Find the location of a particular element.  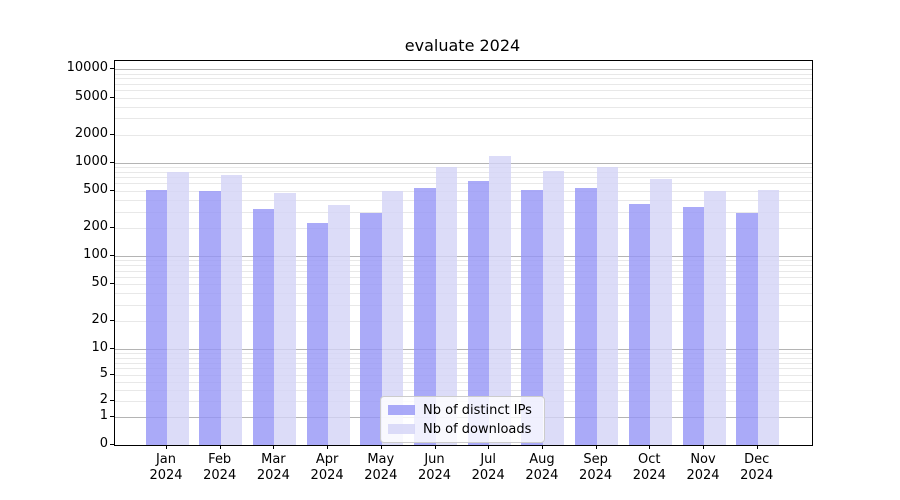

x-tick-label: May 2024 is located at coordinates (381, 467).